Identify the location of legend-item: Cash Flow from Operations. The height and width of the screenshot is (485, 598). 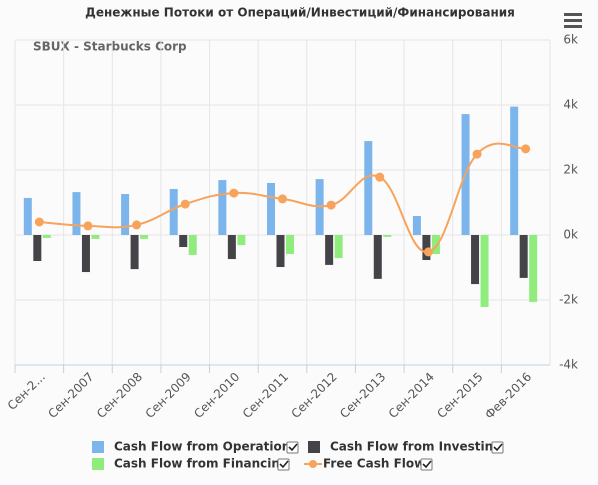
(195, 447).